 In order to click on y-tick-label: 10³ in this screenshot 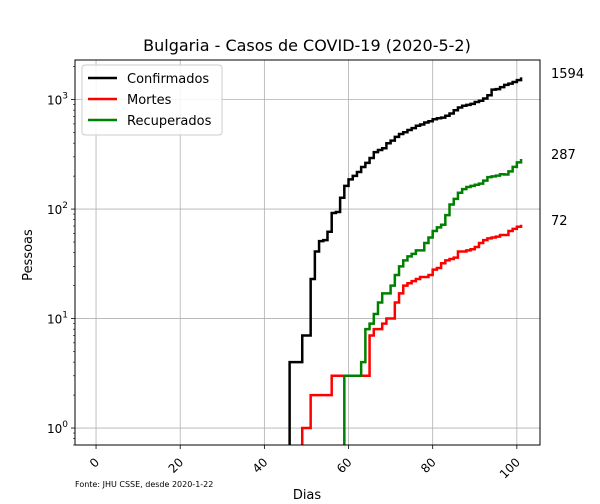, I will do `click(57, 100)`.